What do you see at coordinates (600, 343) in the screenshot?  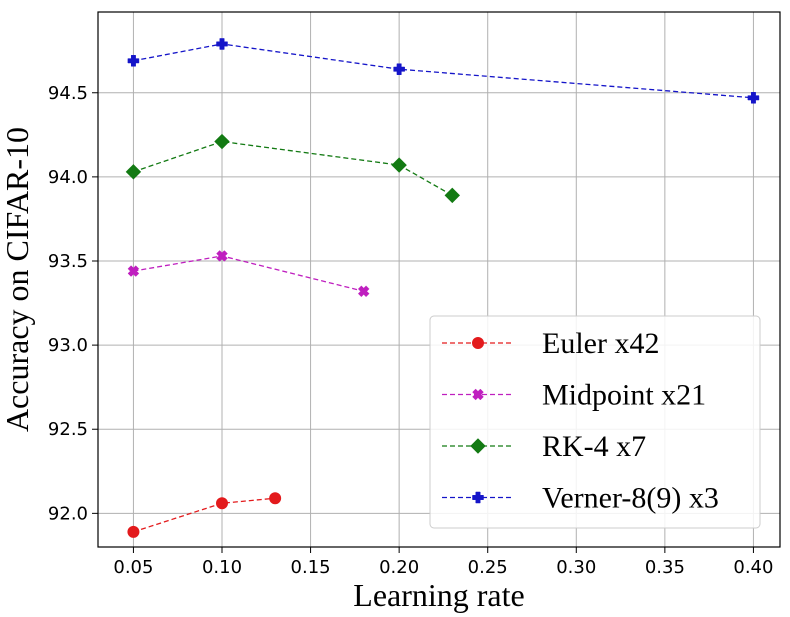 I see `legend-label: Euler x42` at bounding box center [600, 343].